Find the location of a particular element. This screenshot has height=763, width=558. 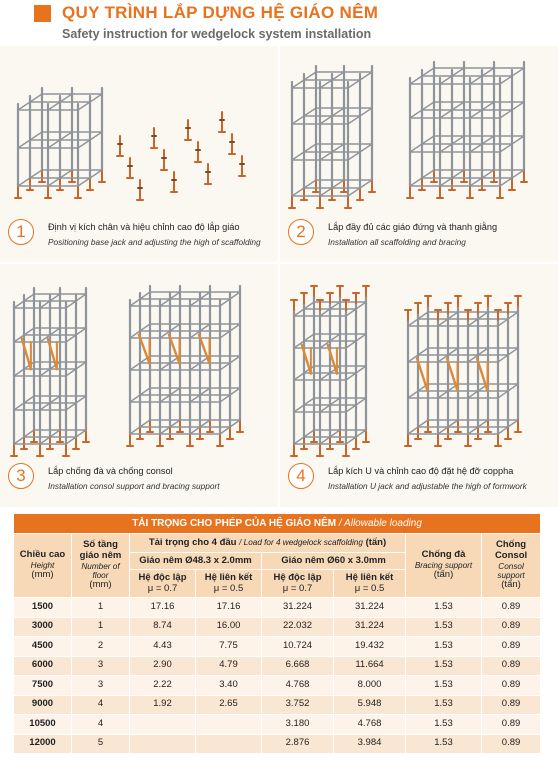

header-a-linked: Hệ liên kết μ = 0.5 is located at coordinates (228, 583).